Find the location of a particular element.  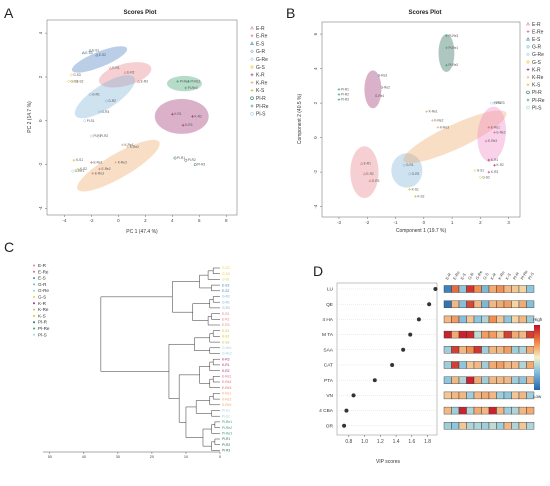

x-axis-label: VIP scores is located at coordinates (388, 462).